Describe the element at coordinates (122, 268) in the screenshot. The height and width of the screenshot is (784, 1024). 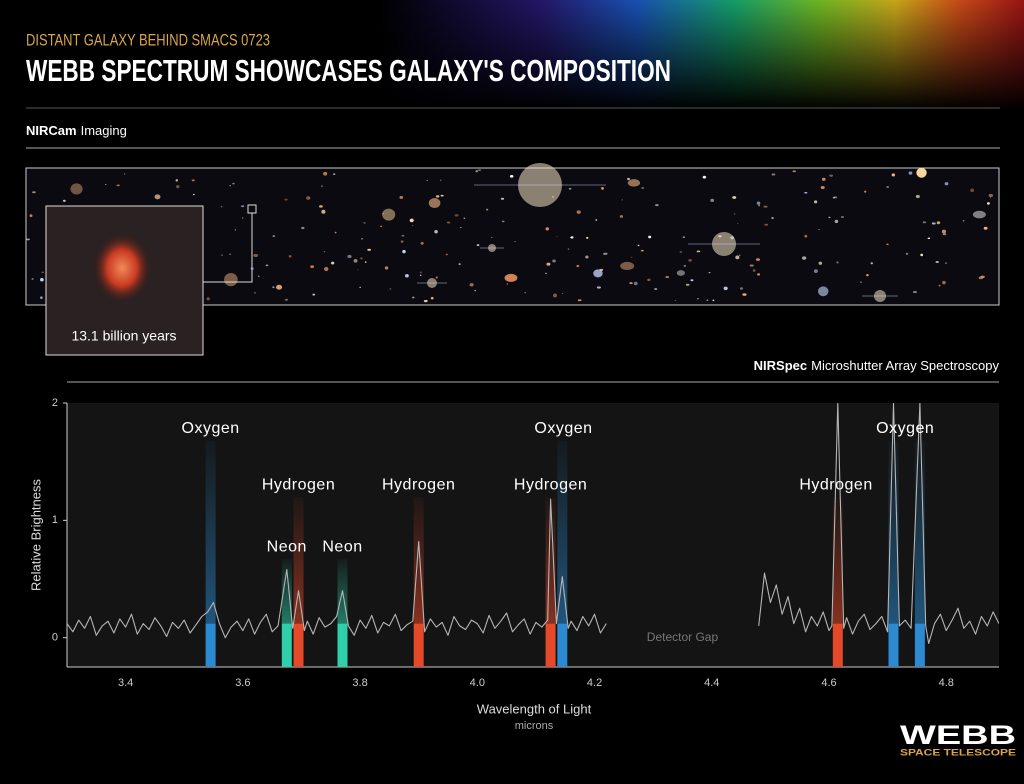
I see `galaxy-zoom` at that location.